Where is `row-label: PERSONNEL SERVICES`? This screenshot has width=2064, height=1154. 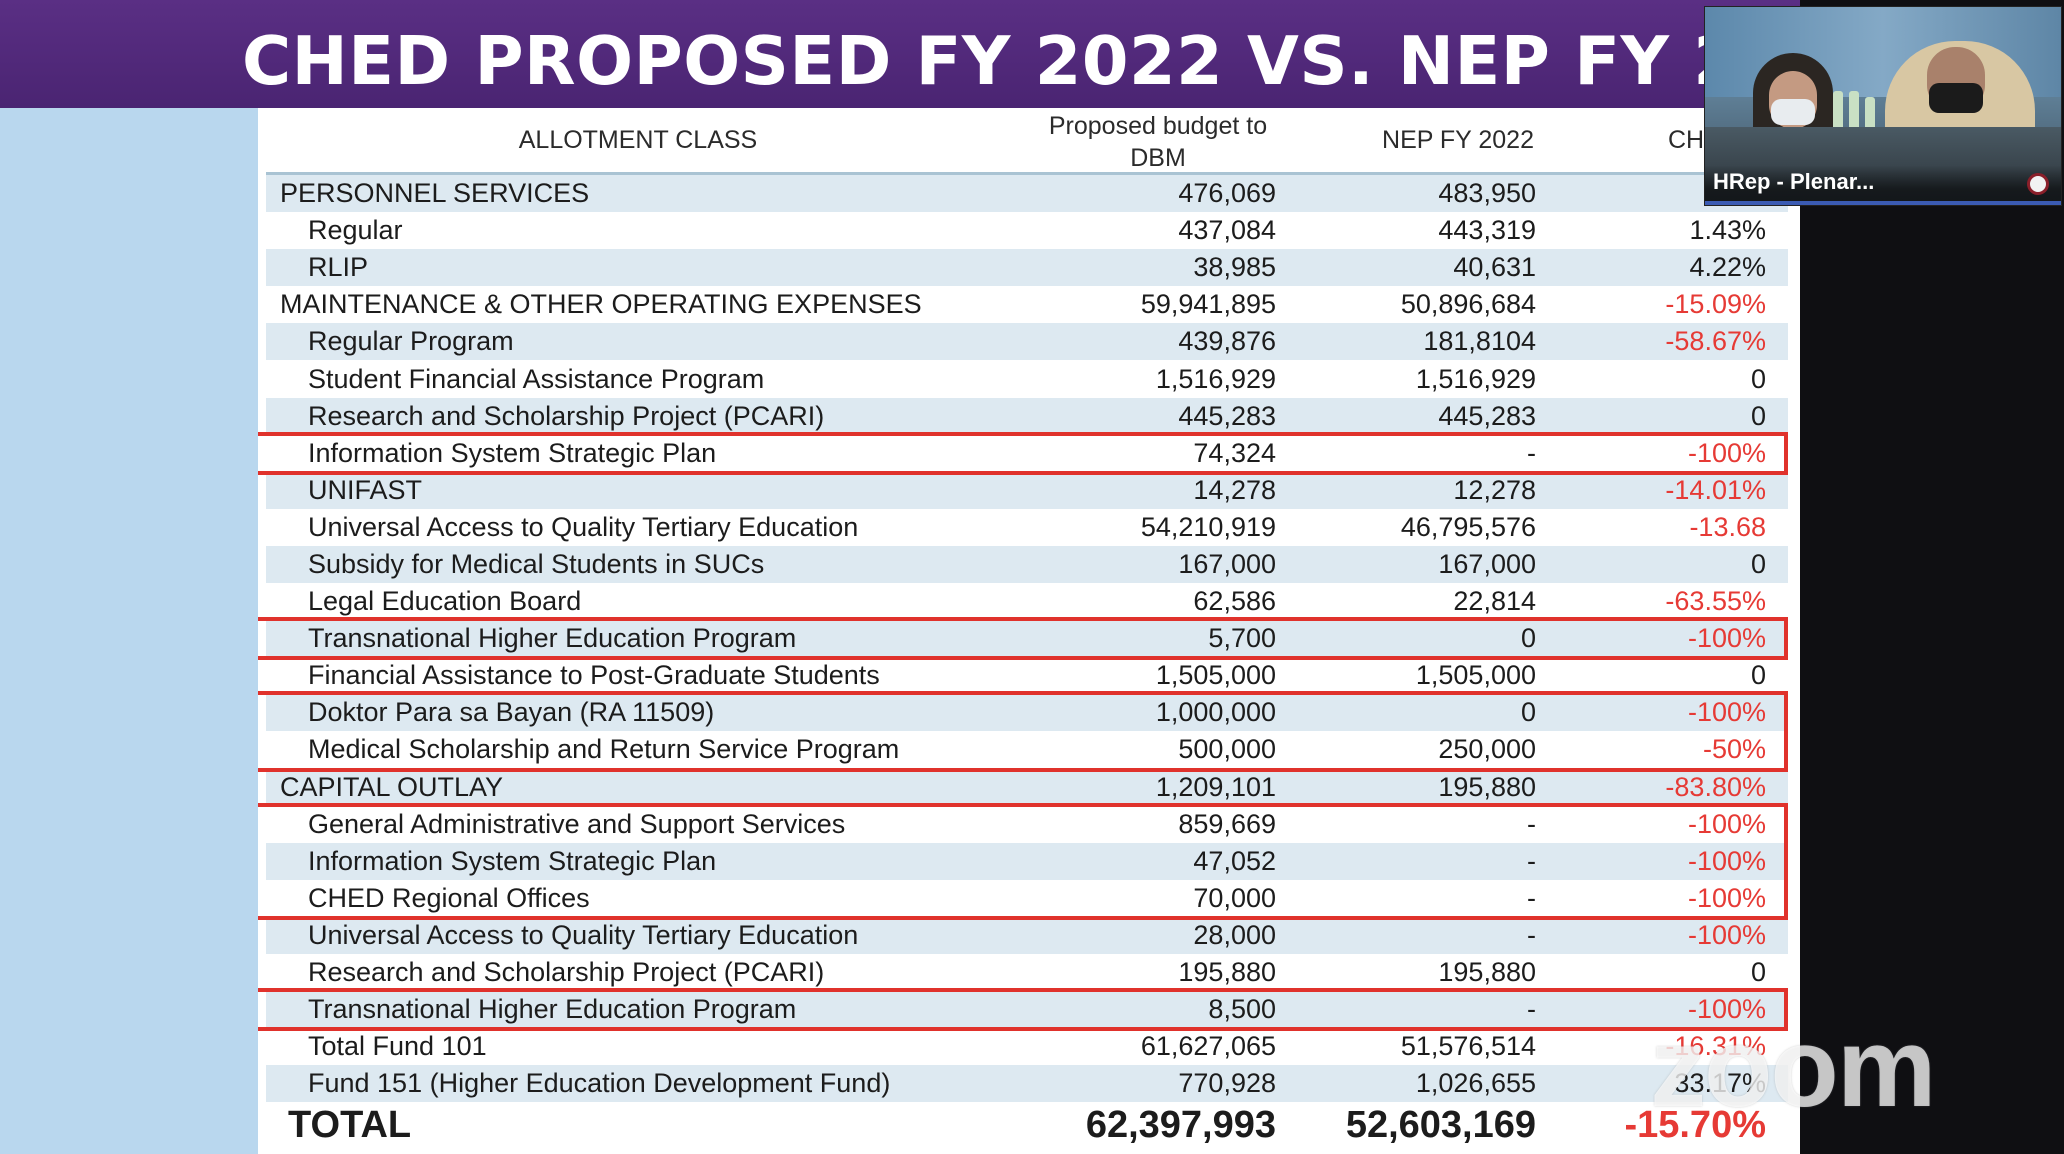 row-label: PERSONNEL SERVICES is located at coordinates (435, 193).